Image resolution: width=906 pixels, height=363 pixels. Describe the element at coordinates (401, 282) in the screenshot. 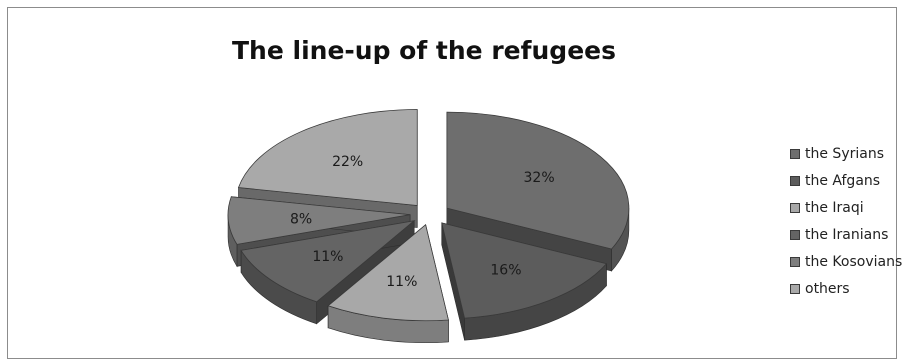

I see `pie-label-2: 11%` at that location.